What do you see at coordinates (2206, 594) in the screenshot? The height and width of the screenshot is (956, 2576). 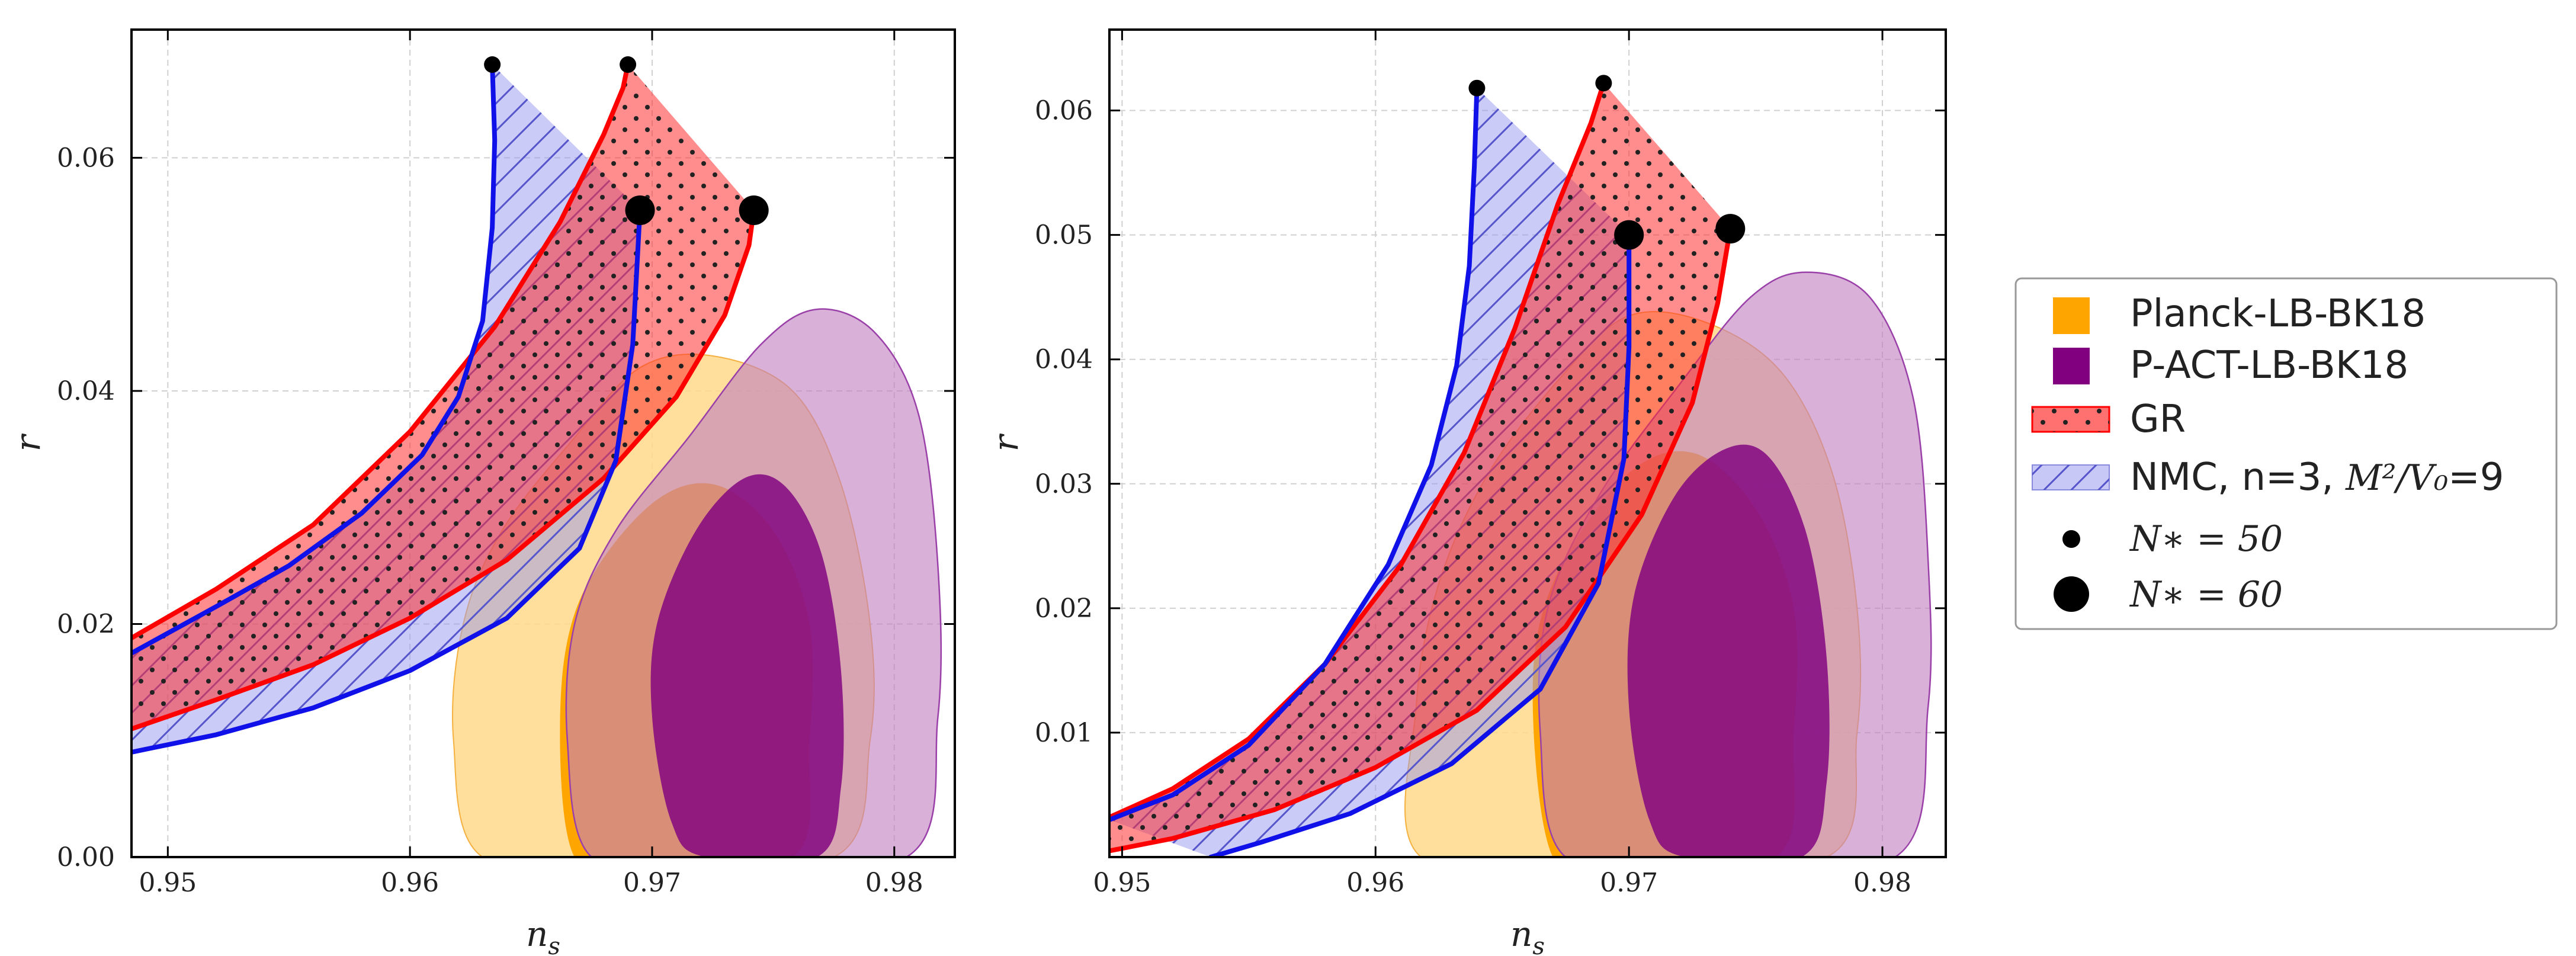 I see `legend-label-n60: N∗ = 60` at bounding box center [2206, 594].